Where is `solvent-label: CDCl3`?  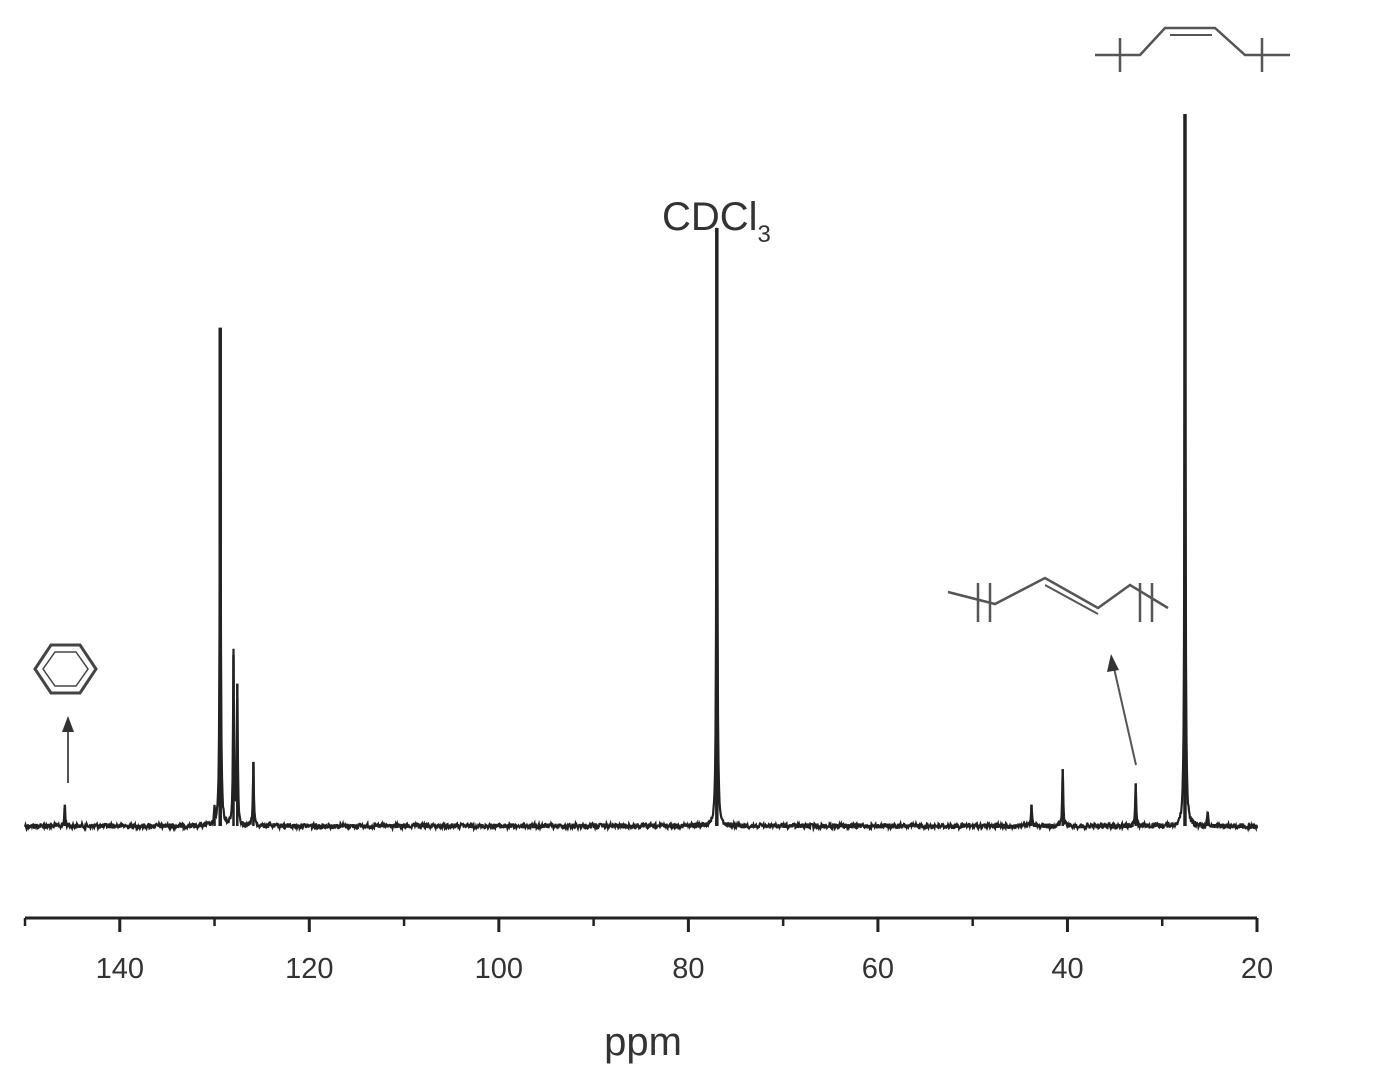 solvent-label: CDCl3 is located at coordinates (716, 221).